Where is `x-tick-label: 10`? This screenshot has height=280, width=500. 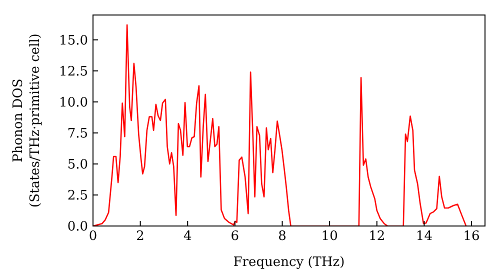 x-tick-label: 10 is located at coordinates (329, 236).